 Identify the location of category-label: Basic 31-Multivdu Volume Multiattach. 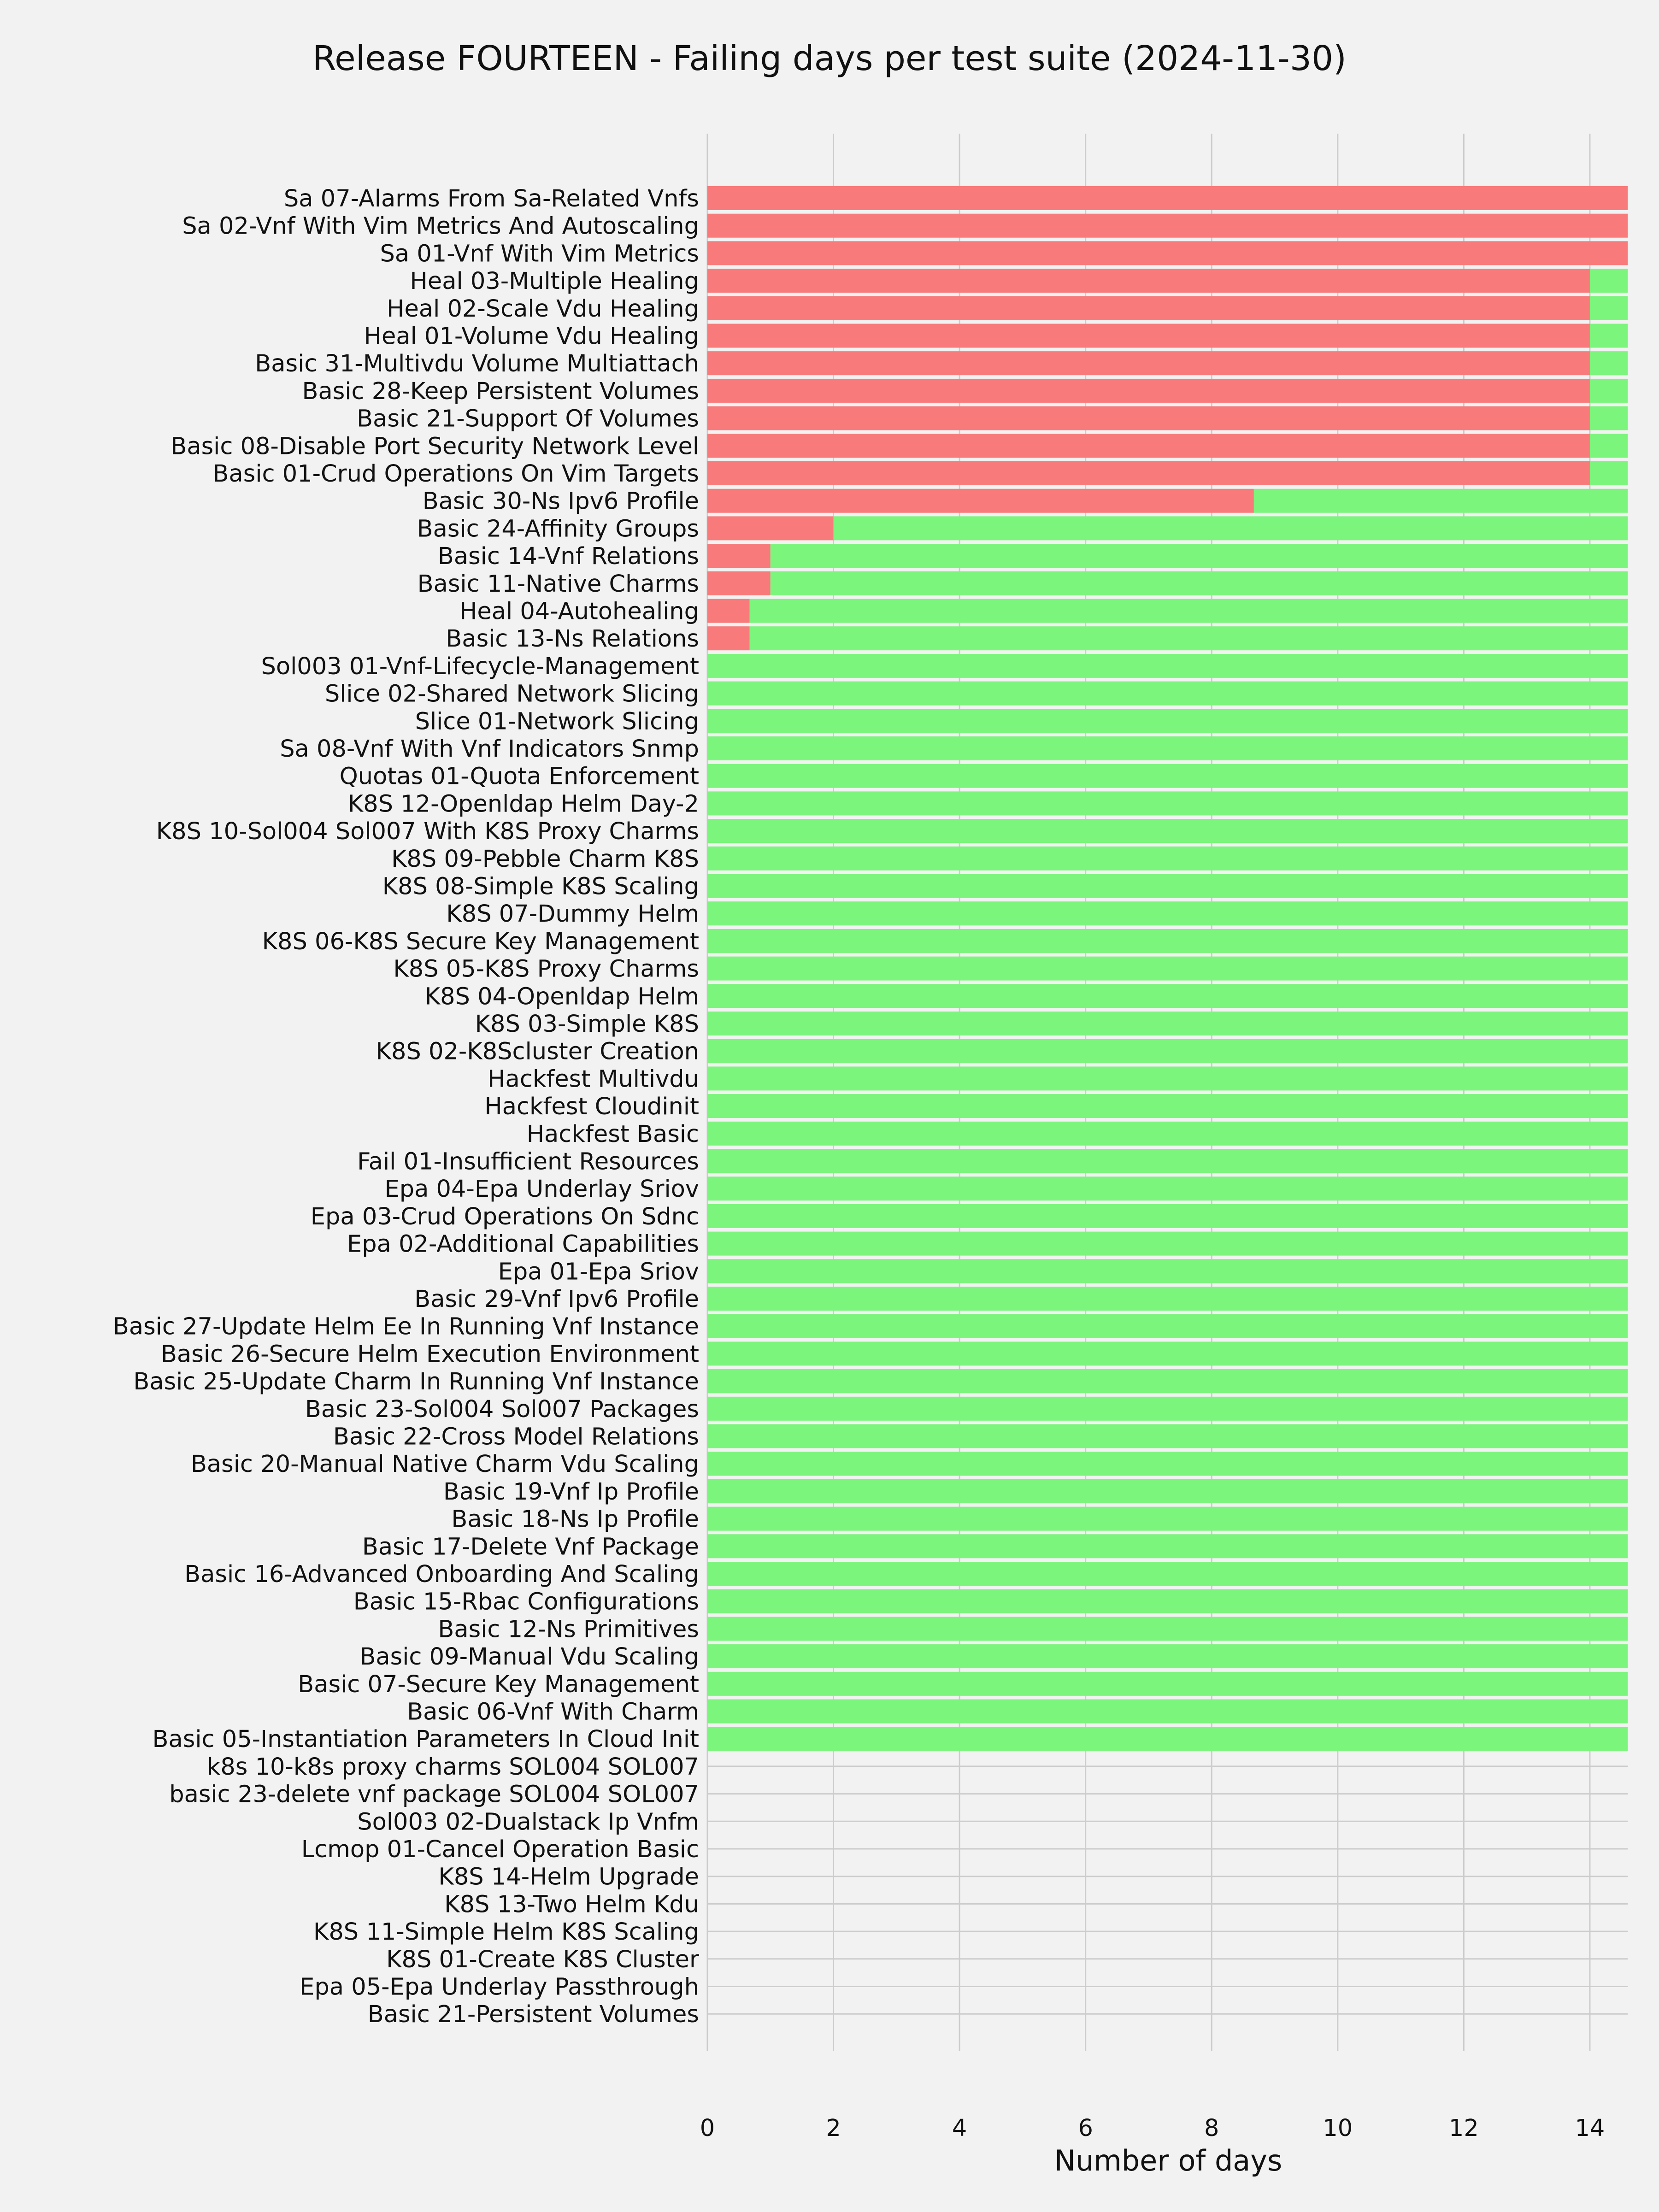
(477, 363).